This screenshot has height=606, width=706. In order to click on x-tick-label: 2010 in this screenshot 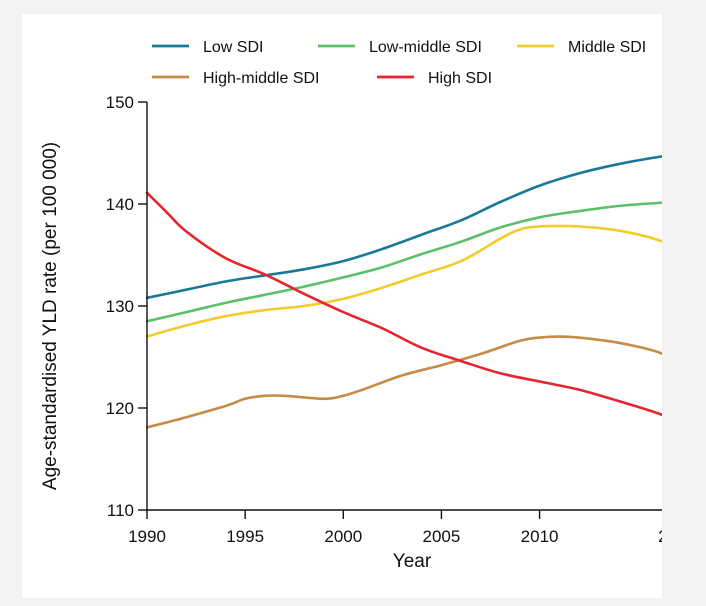, I will do `click(540, 536)`.